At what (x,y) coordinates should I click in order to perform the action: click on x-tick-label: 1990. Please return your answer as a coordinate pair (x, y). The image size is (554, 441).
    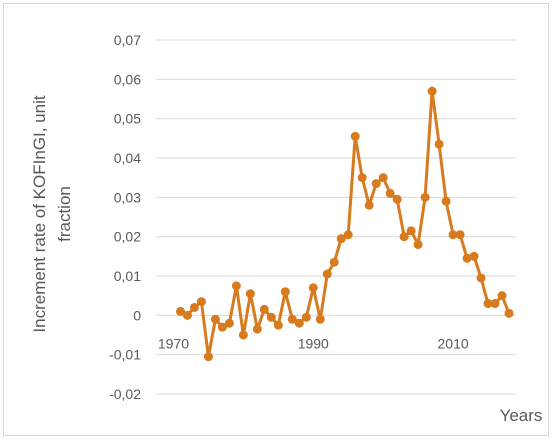
    Looking at the image, I should click on (313, 343).